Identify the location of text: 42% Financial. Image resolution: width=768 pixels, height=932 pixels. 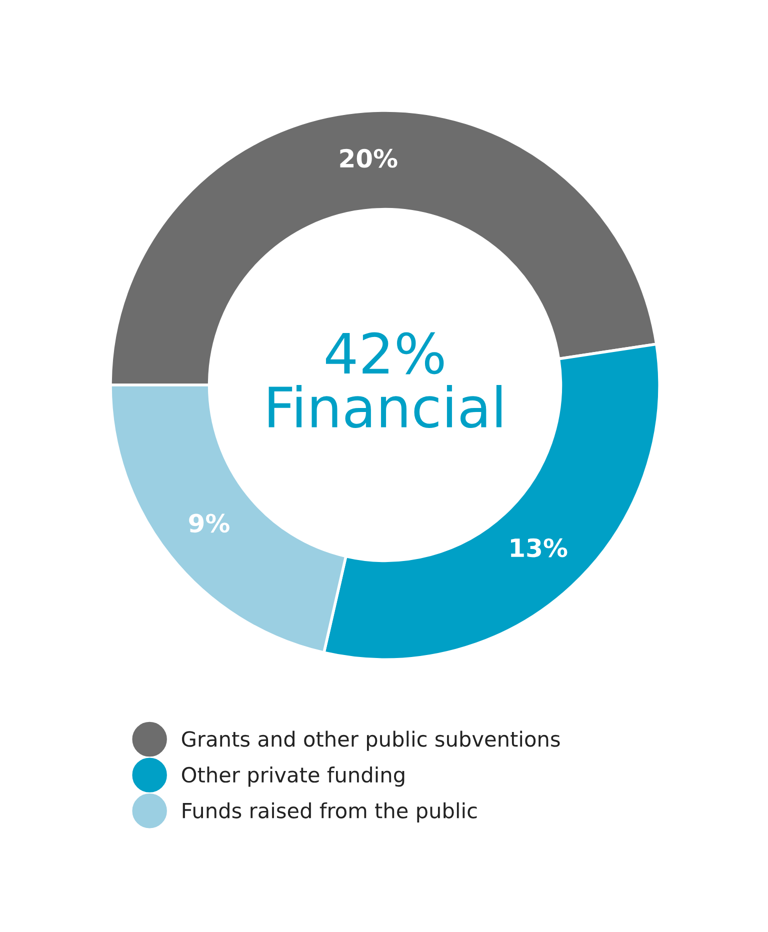
(385, 380).